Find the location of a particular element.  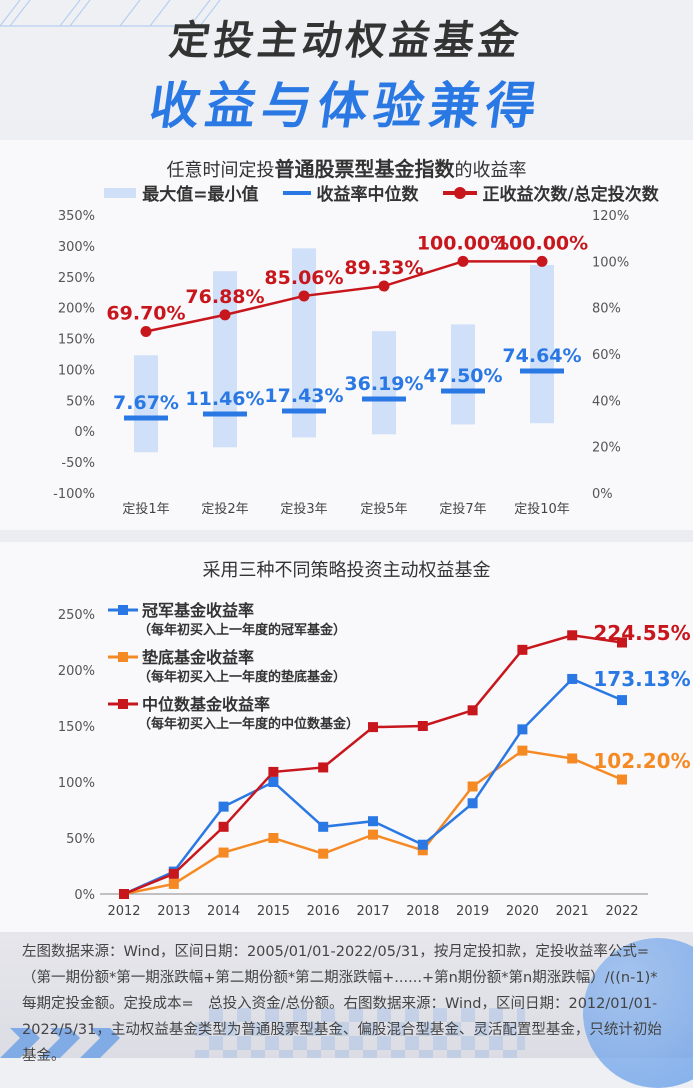

bar-swatch-icon is located at coordinates (120, 192).